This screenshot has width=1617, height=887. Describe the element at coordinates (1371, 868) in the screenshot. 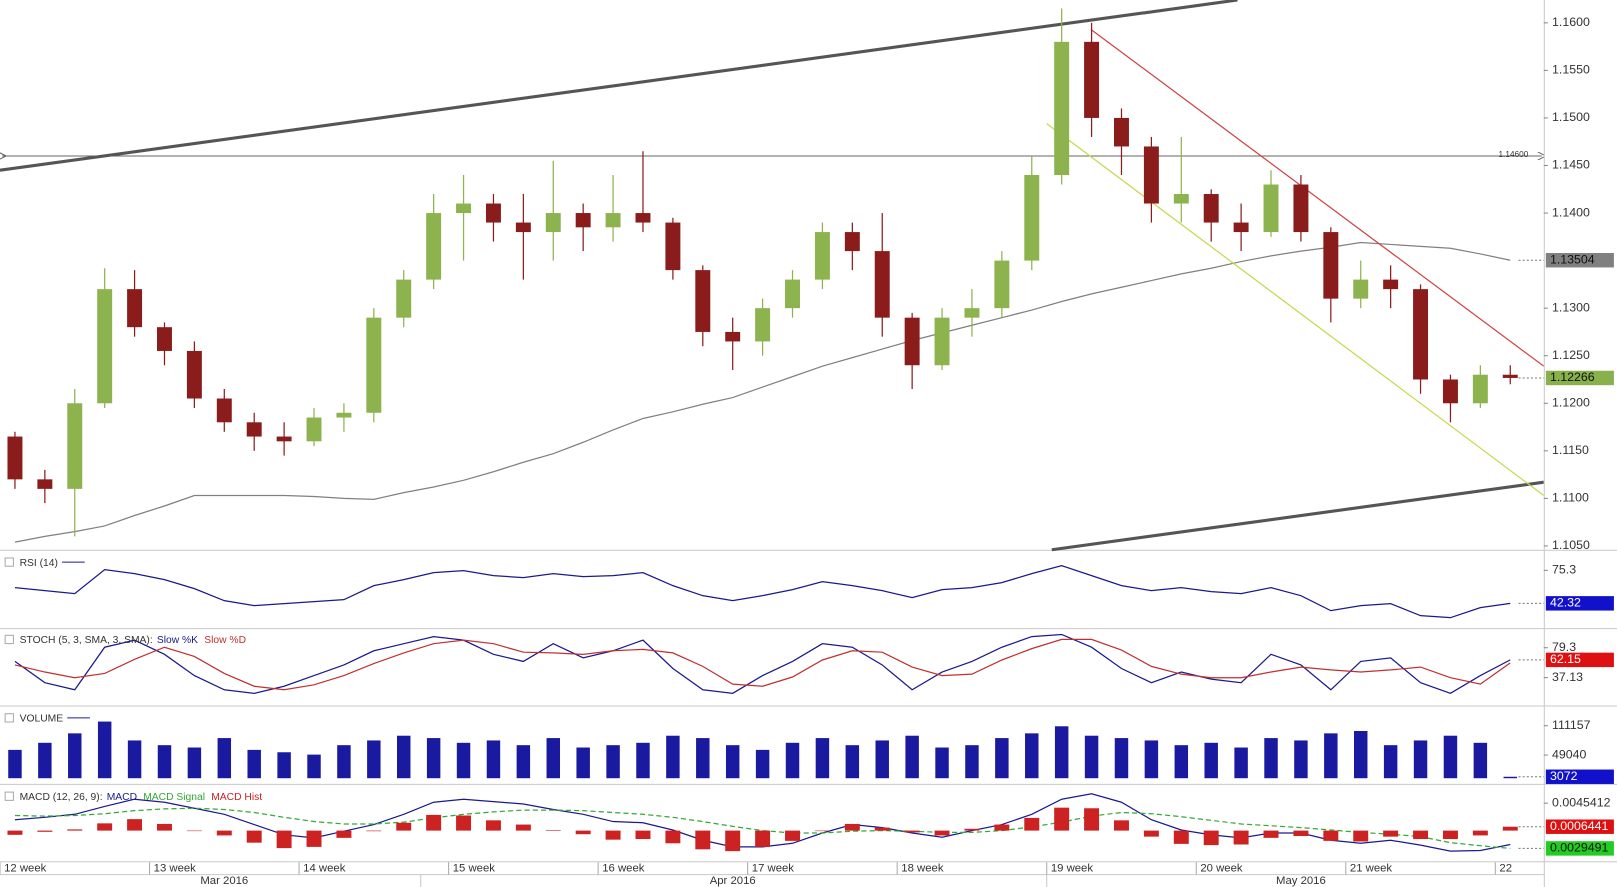

I see `x-tick-label: 21 week` at that location.